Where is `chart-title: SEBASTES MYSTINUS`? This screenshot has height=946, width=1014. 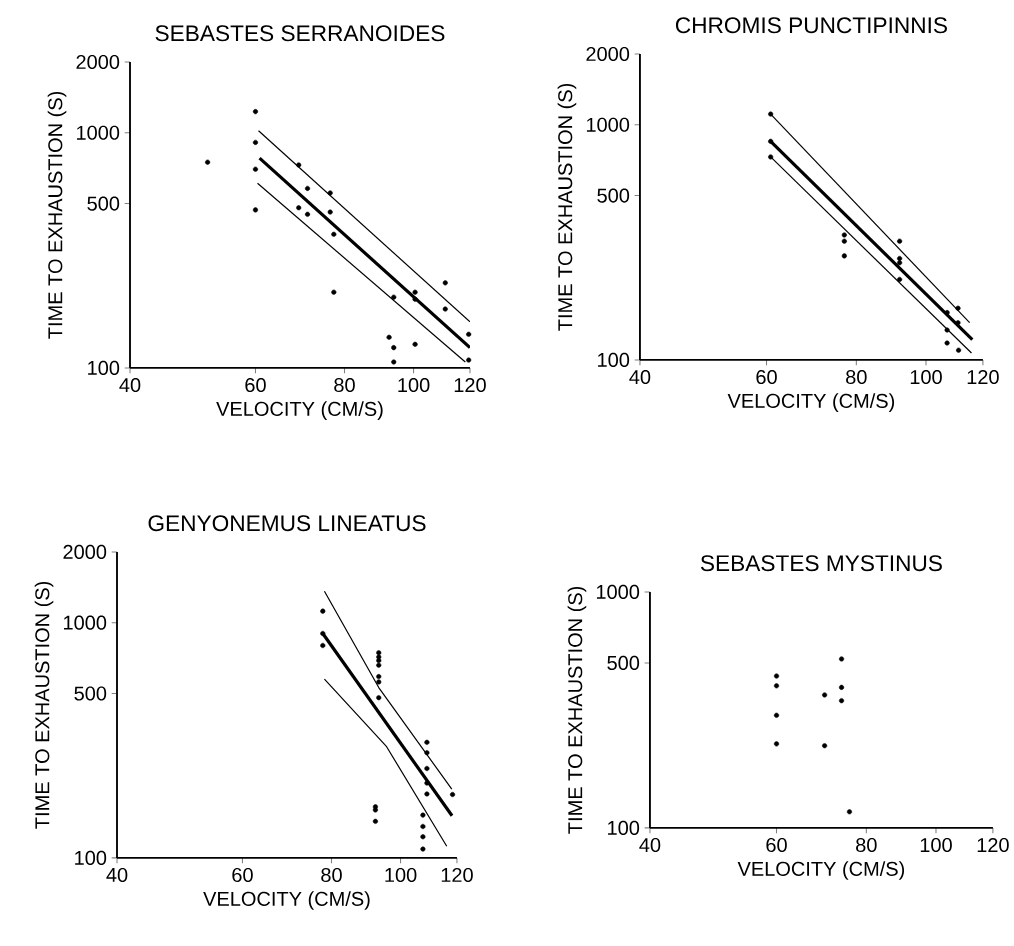
chart-title: SEBASTES MYSTINUS is located at coordinates (821, 563).